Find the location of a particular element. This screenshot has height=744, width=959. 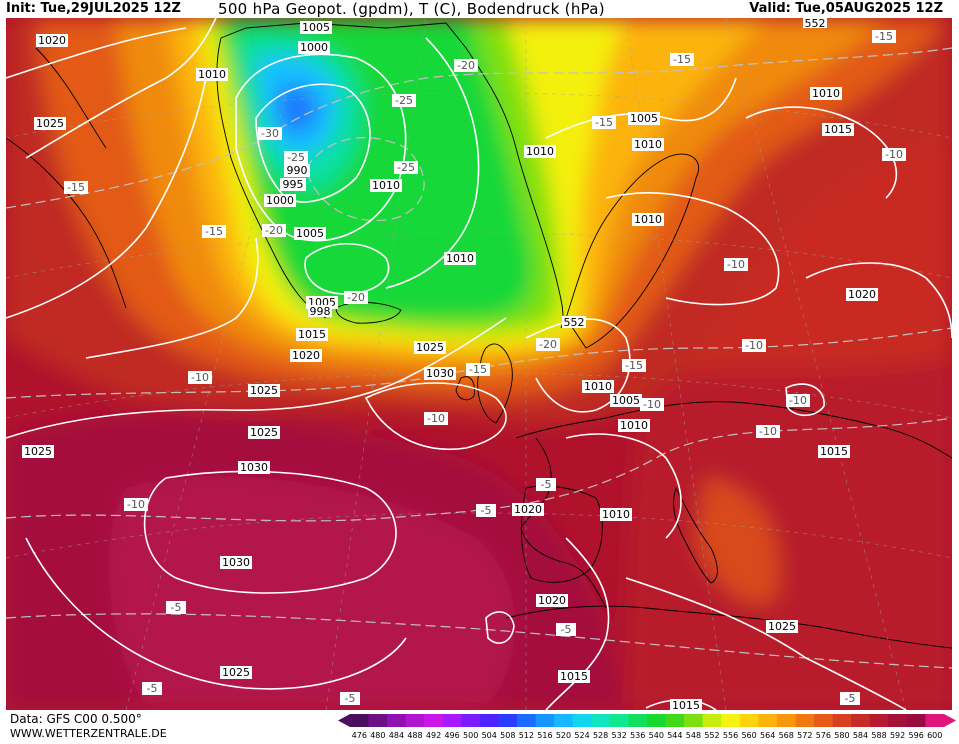

legend-tick-label: 552 is located at coordinates (711, 735).